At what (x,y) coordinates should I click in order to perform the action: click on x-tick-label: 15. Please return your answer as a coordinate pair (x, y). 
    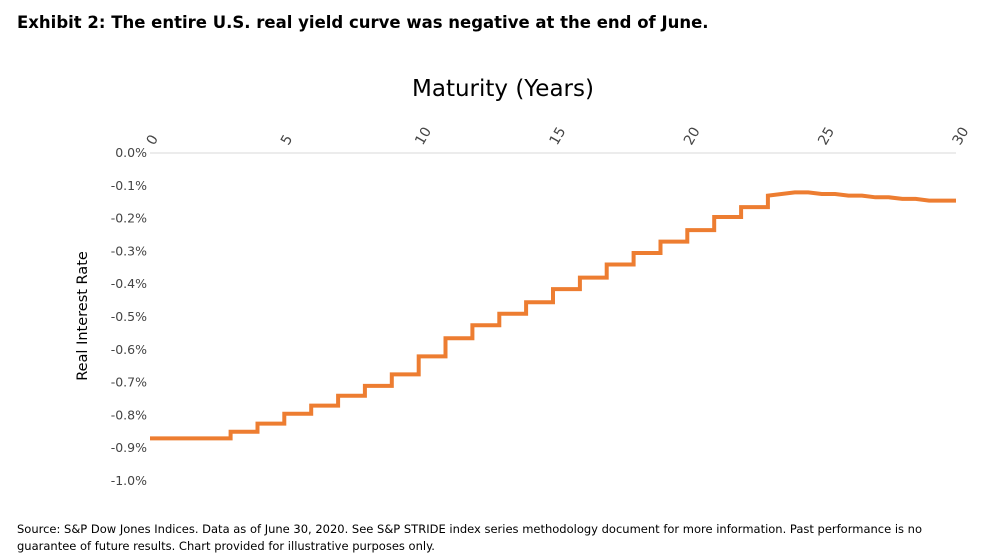
    Looking at the image, I should click on (558, 136).